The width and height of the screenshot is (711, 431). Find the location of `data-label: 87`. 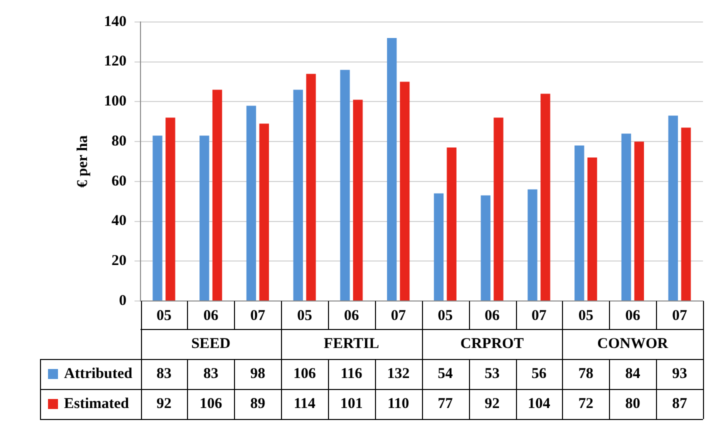

data-label: 87 is located at coordinates (680, 404).